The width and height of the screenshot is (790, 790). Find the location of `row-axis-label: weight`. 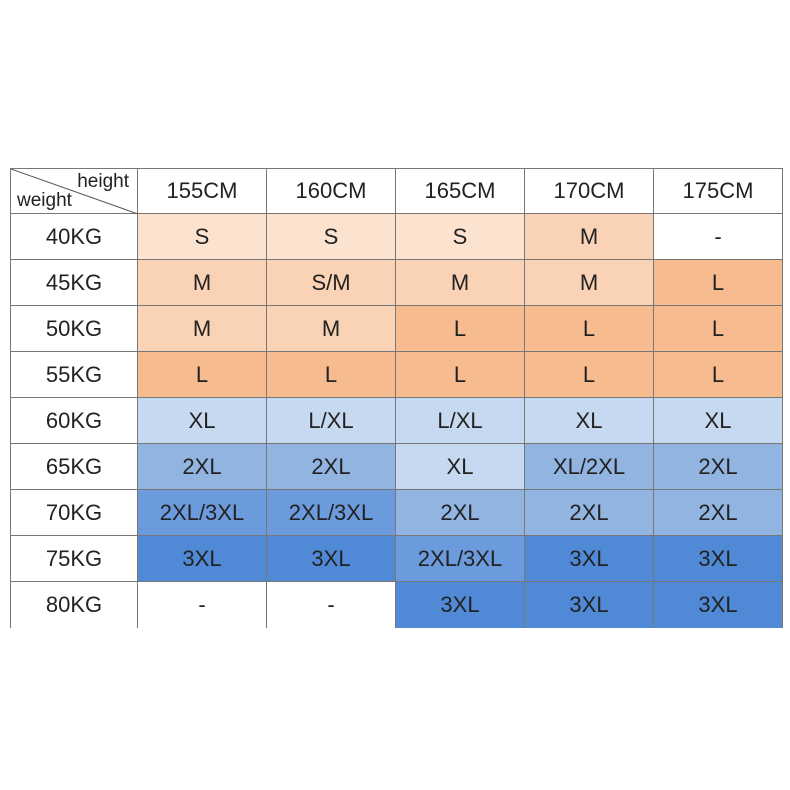

row-axis-label: weight is located at coordinates (44, 200).